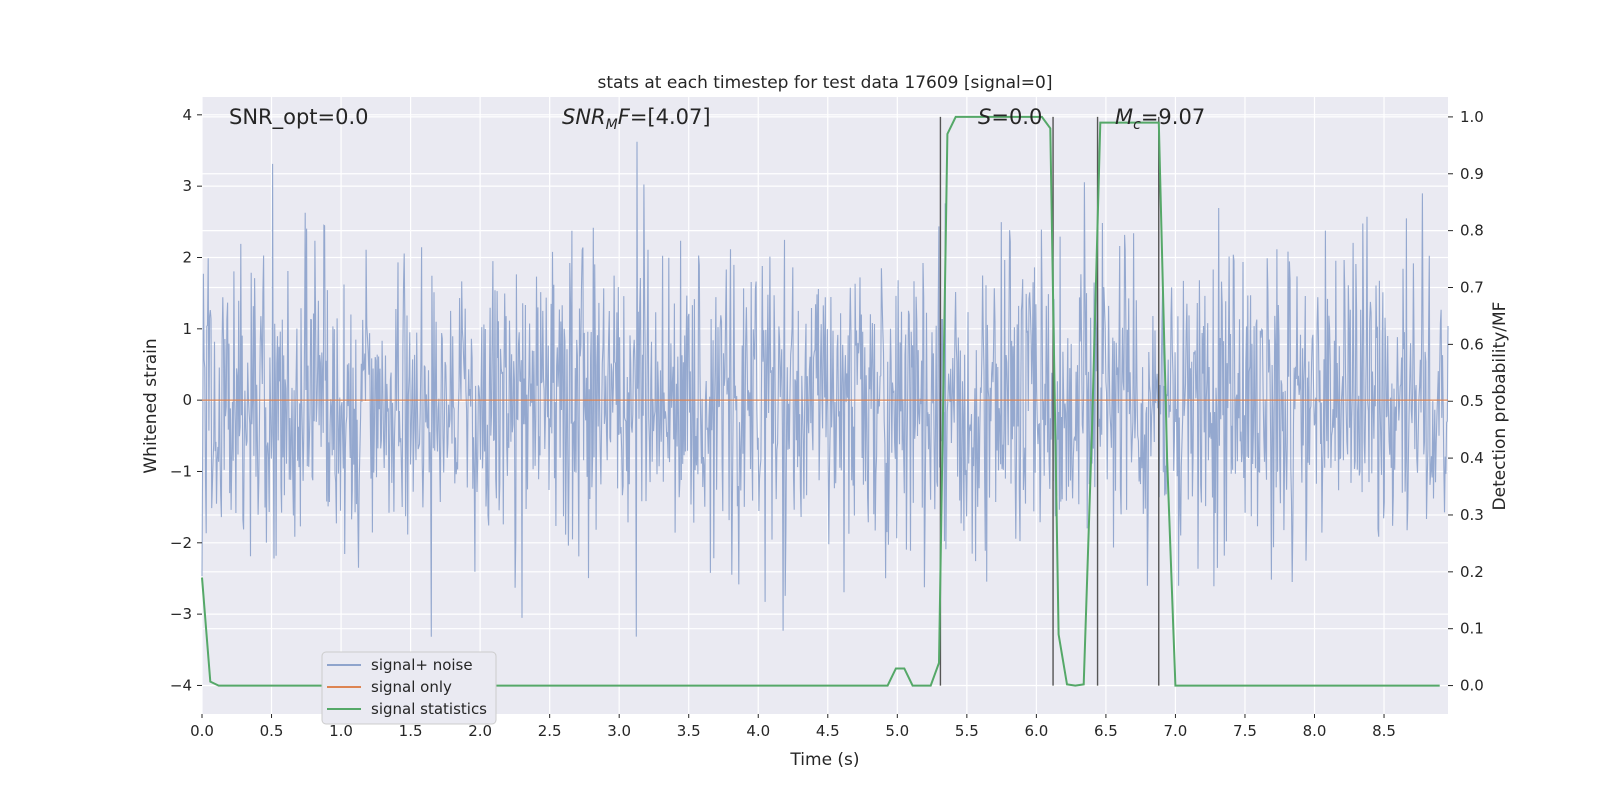  What do you see at coordinates (202, 731) in the screenshot?
I see `x-tick-label-0: 0.0` at bounding box center [202, 731].